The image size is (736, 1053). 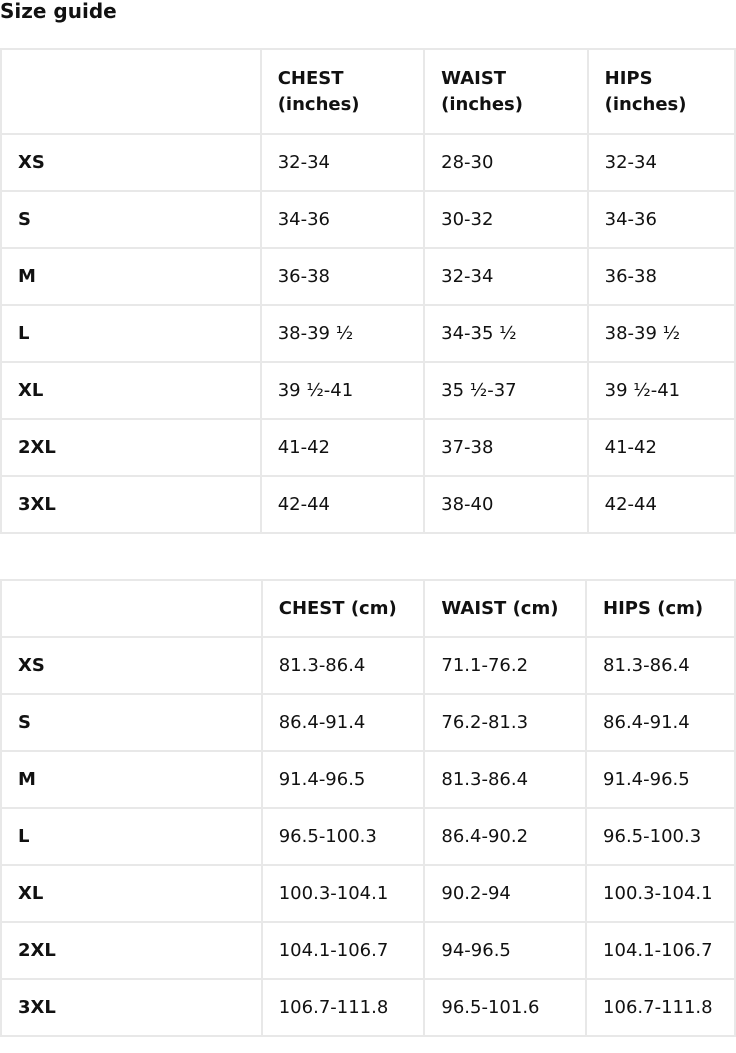 I want to click on measurement-cell: 30-32, so click(x=506, y=219).